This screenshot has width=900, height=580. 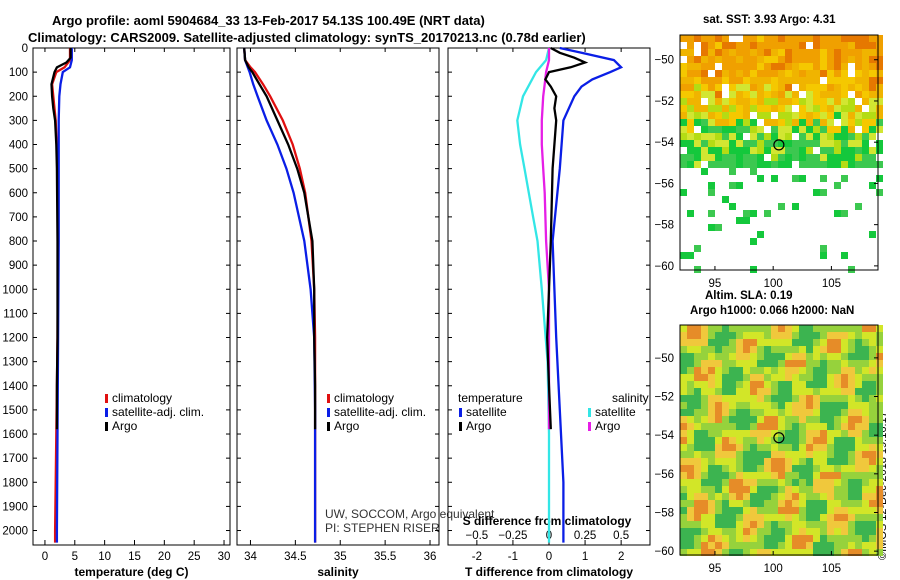 I want to click on x-tick-label: 20, so click(x=164, y=557).